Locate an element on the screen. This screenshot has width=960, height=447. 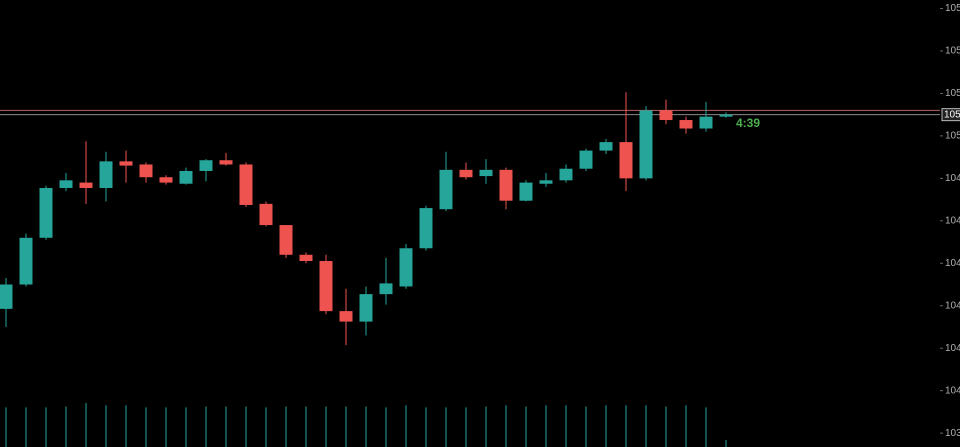
candle-timer: 4:39 is located at coordinates (748, 123).